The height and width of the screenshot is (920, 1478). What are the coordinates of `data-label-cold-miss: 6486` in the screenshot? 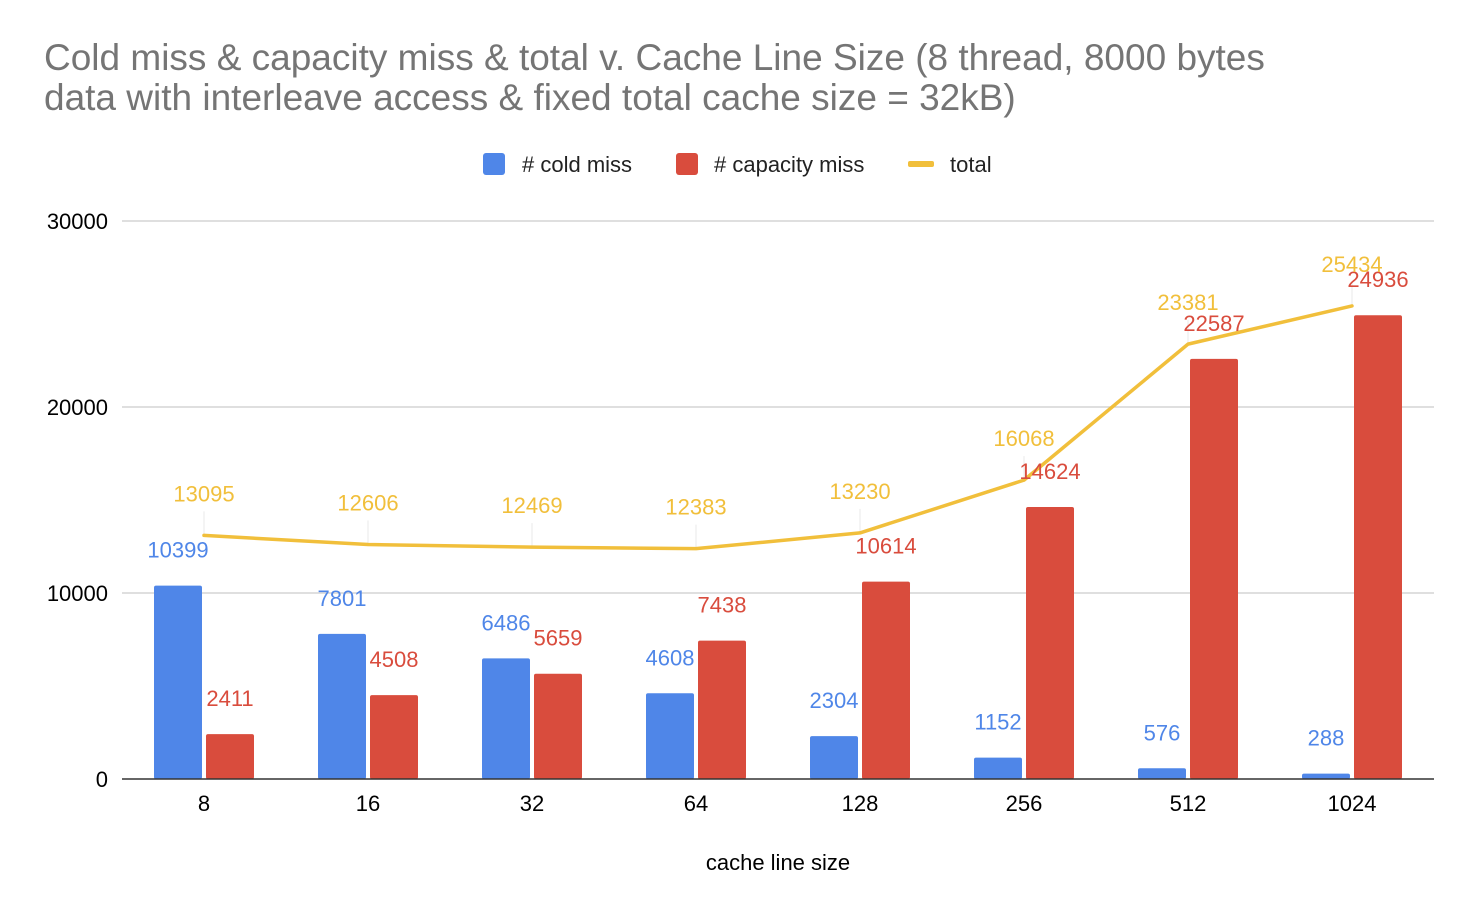 It's located at (506, 622).